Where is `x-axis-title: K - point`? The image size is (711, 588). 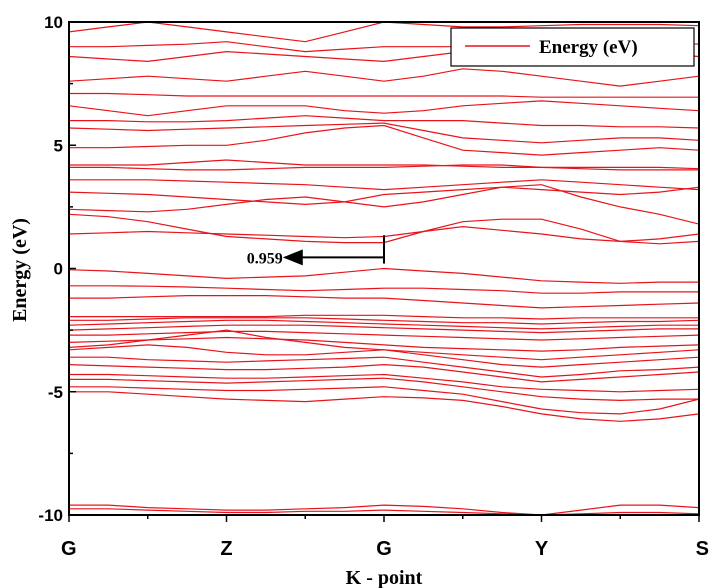 x-axis-title: K - point is located at coordinates (384, 577).